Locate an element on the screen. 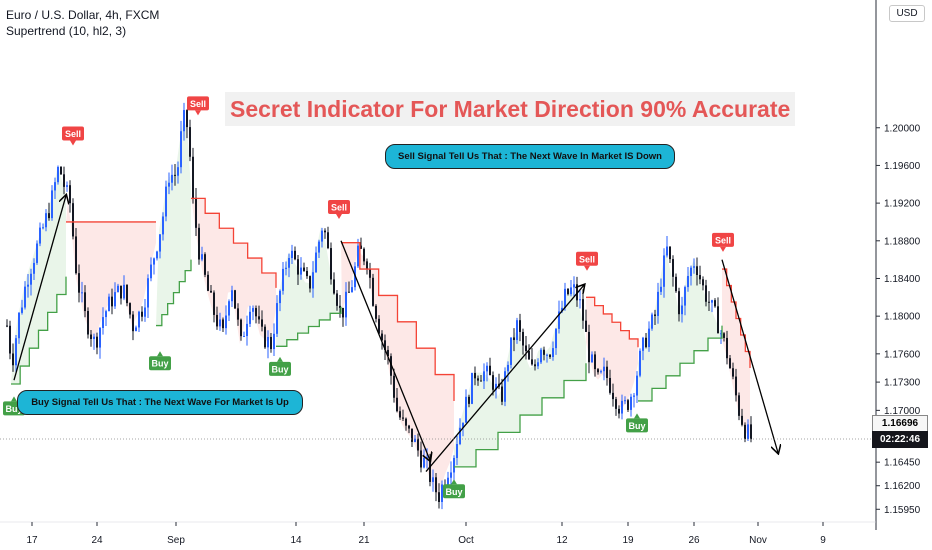 The image size is (932, 550). price-tick-label: 1.17000 is located at coordinates (902, 411).